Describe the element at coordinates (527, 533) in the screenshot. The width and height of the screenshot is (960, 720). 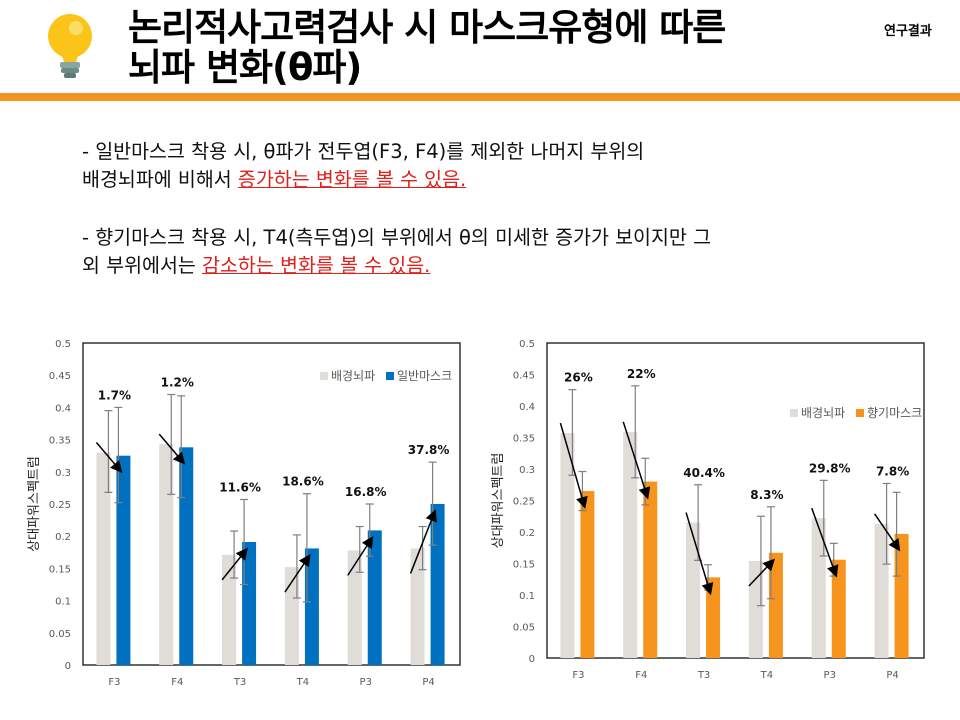
I see `y-tick-label: 0.2` at that location.